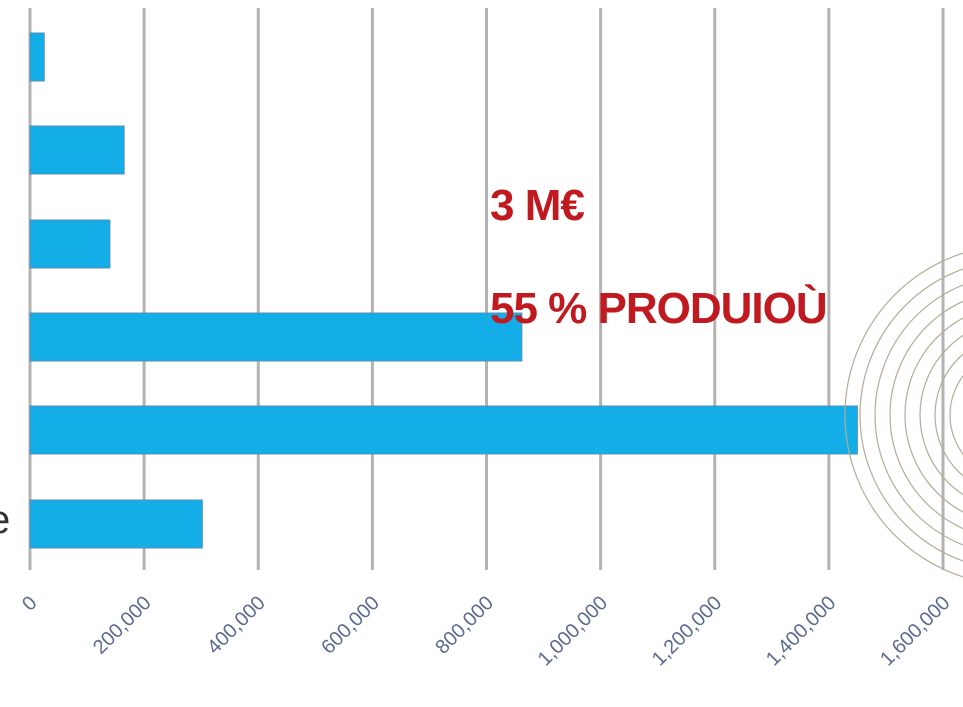  Describe the element at coordinates (915, 631) in the screenshot. I see `x-tick-label-8: 1,600,000` at that location.